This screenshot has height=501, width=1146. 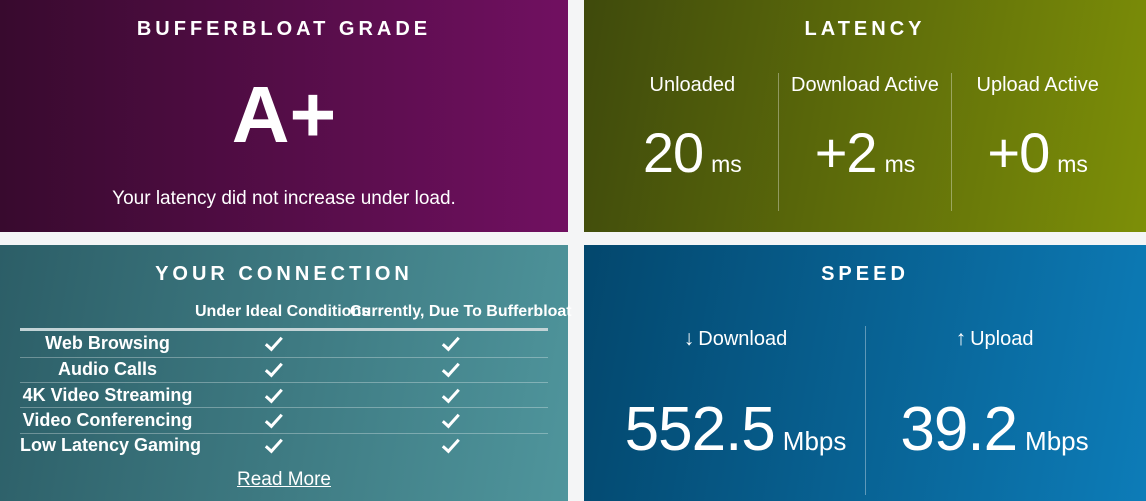 I want to click on table-row: 4K Video Streaming, so click(x=284, y=394).